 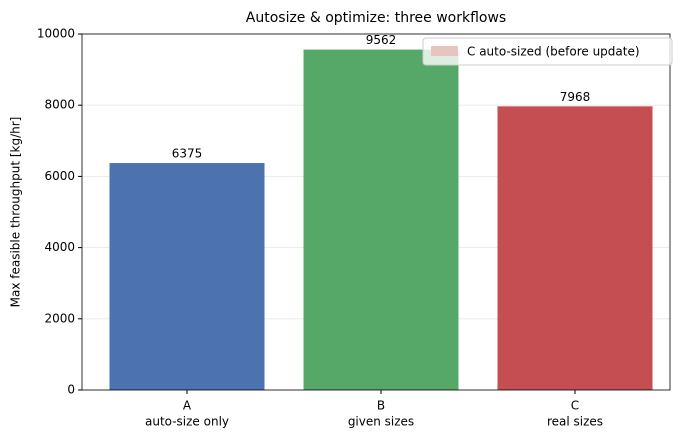 I want to click on value-label: 6375, so click(x=187, y=154).